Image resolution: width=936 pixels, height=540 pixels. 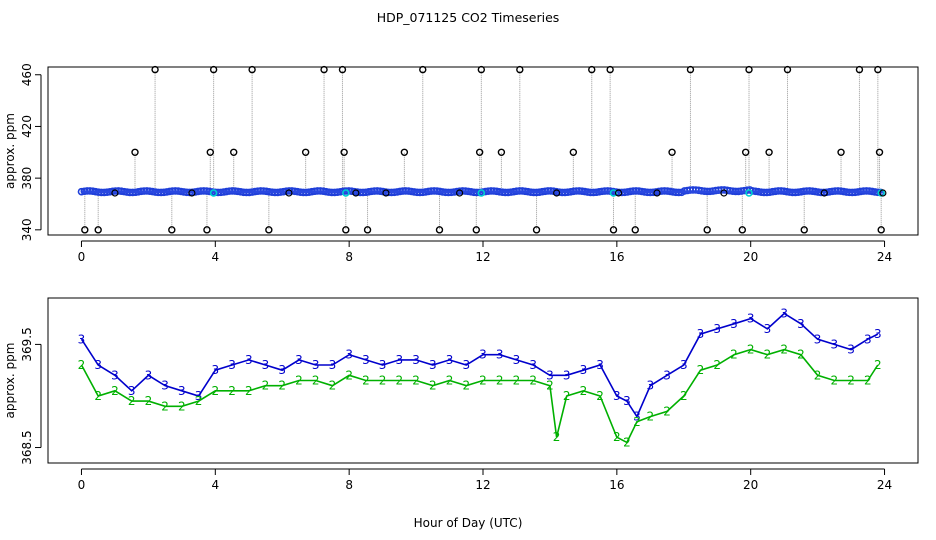 I want to click on x-tick-label: 8, so click(x=349, y=257).